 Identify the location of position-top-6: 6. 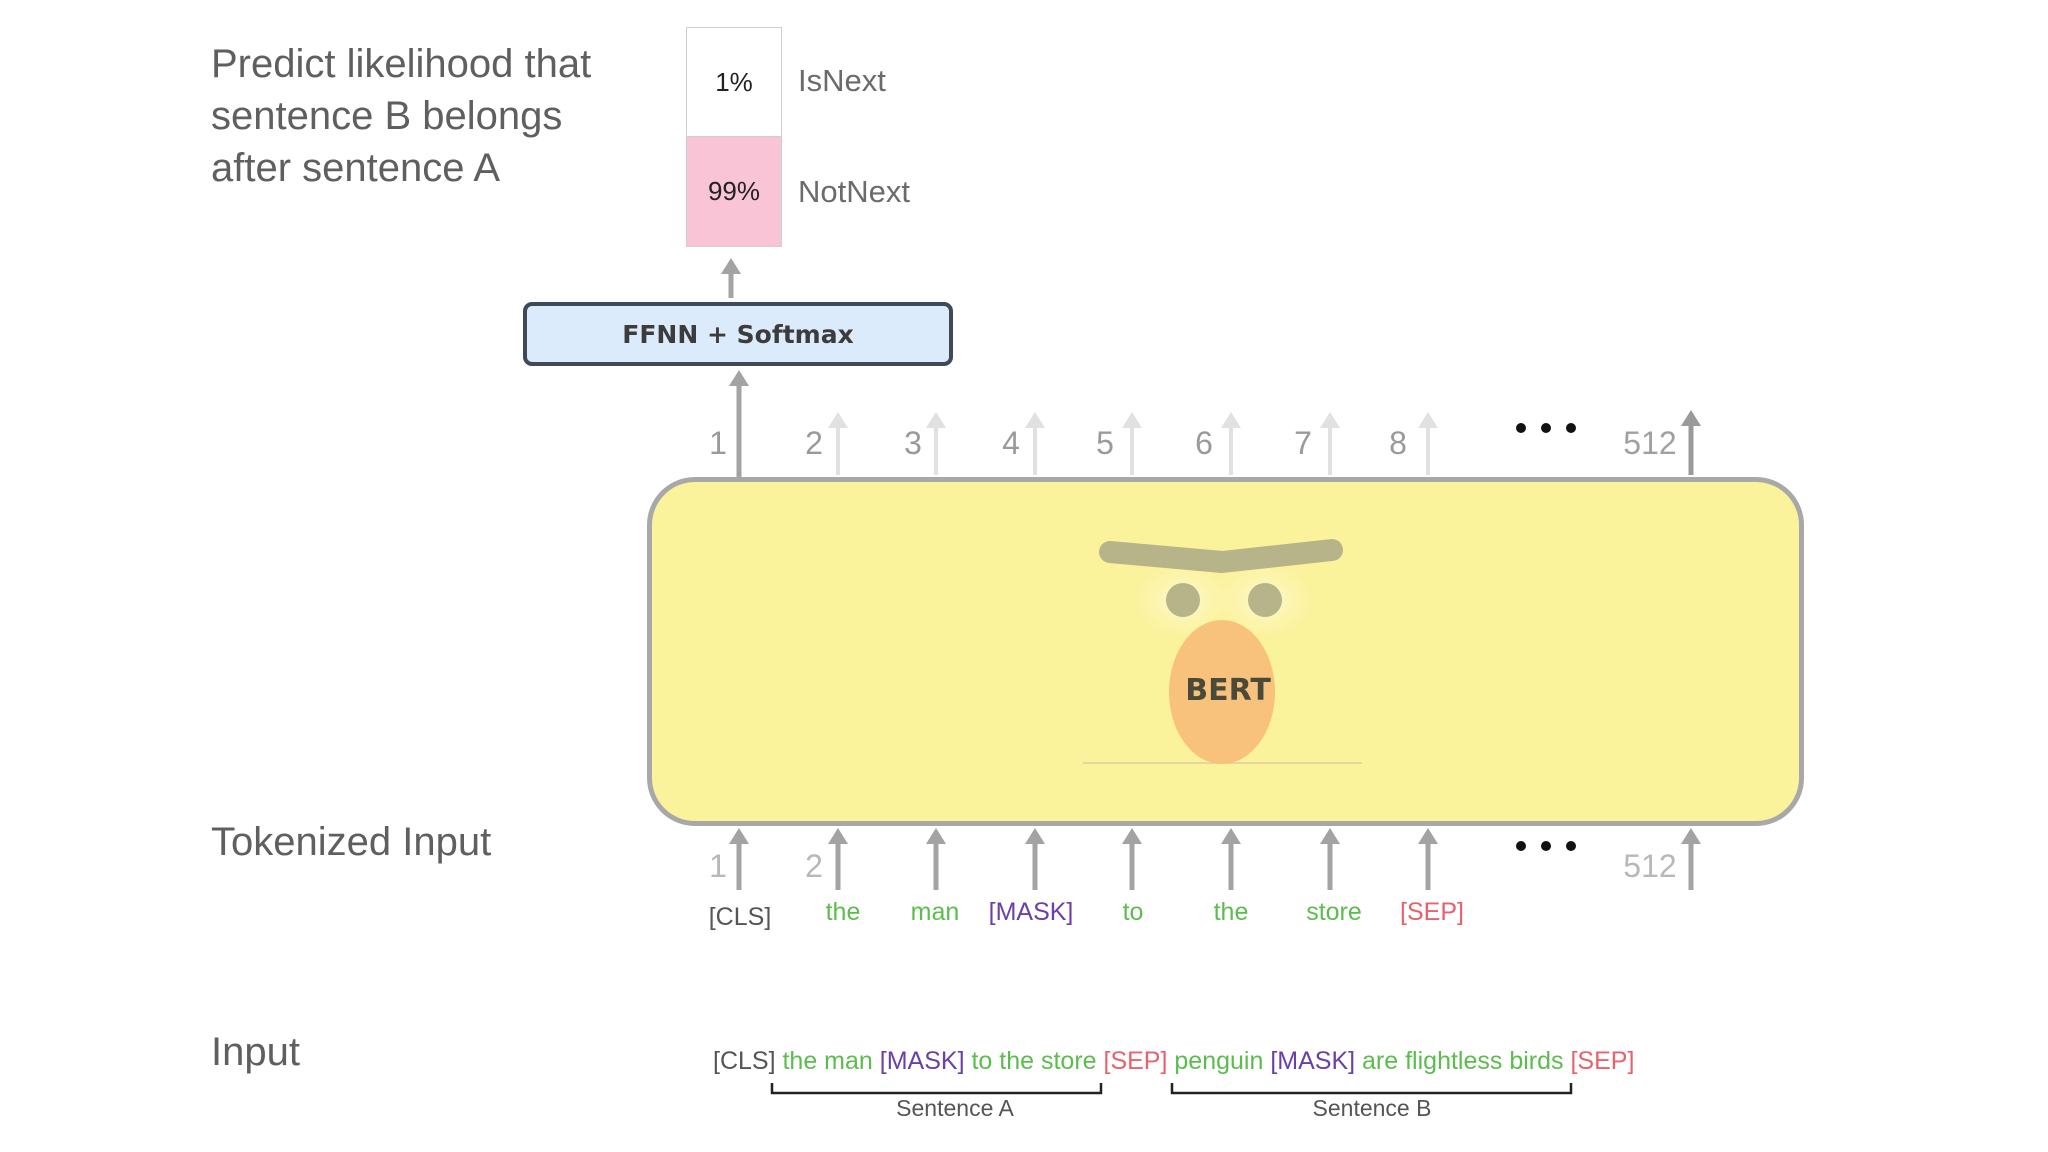
(1204, 443).